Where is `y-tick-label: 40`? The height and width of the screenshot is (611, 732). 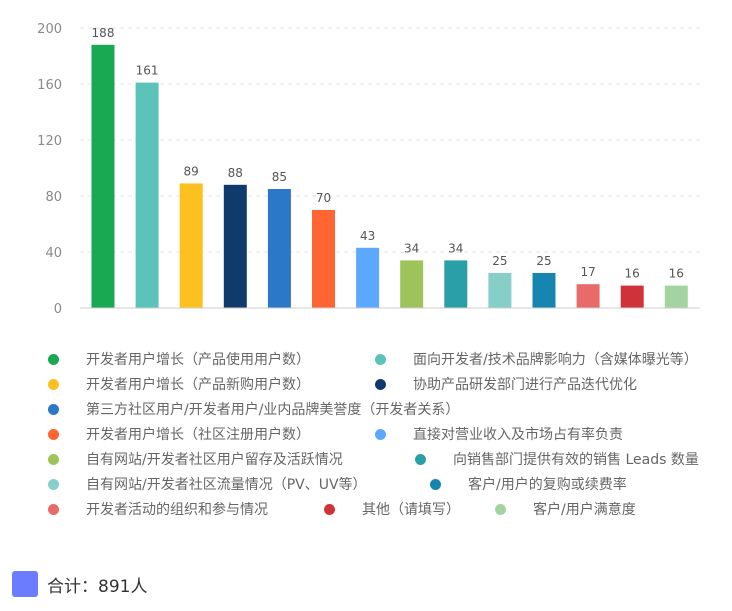 y-tick-label: 40 is located at coordinates (53, 253).